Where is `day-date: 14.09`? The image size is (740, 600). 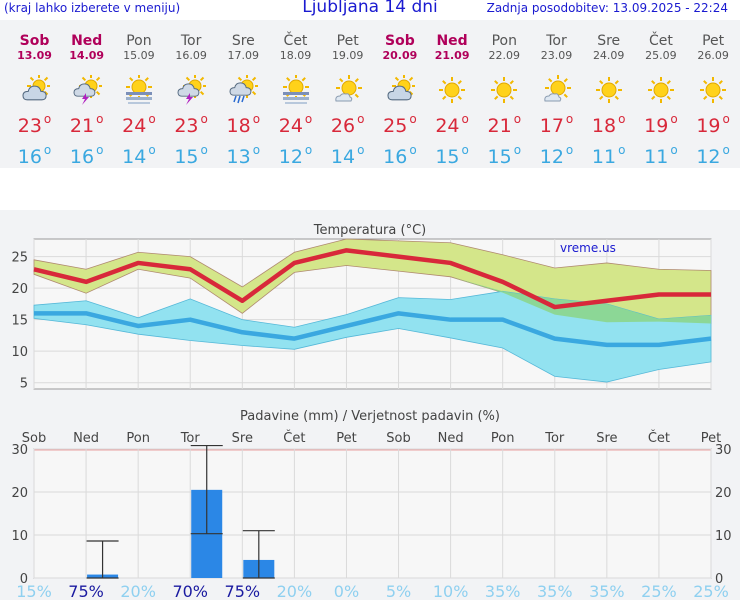
day-date: 14.09 is located at coordinates (87, 55).